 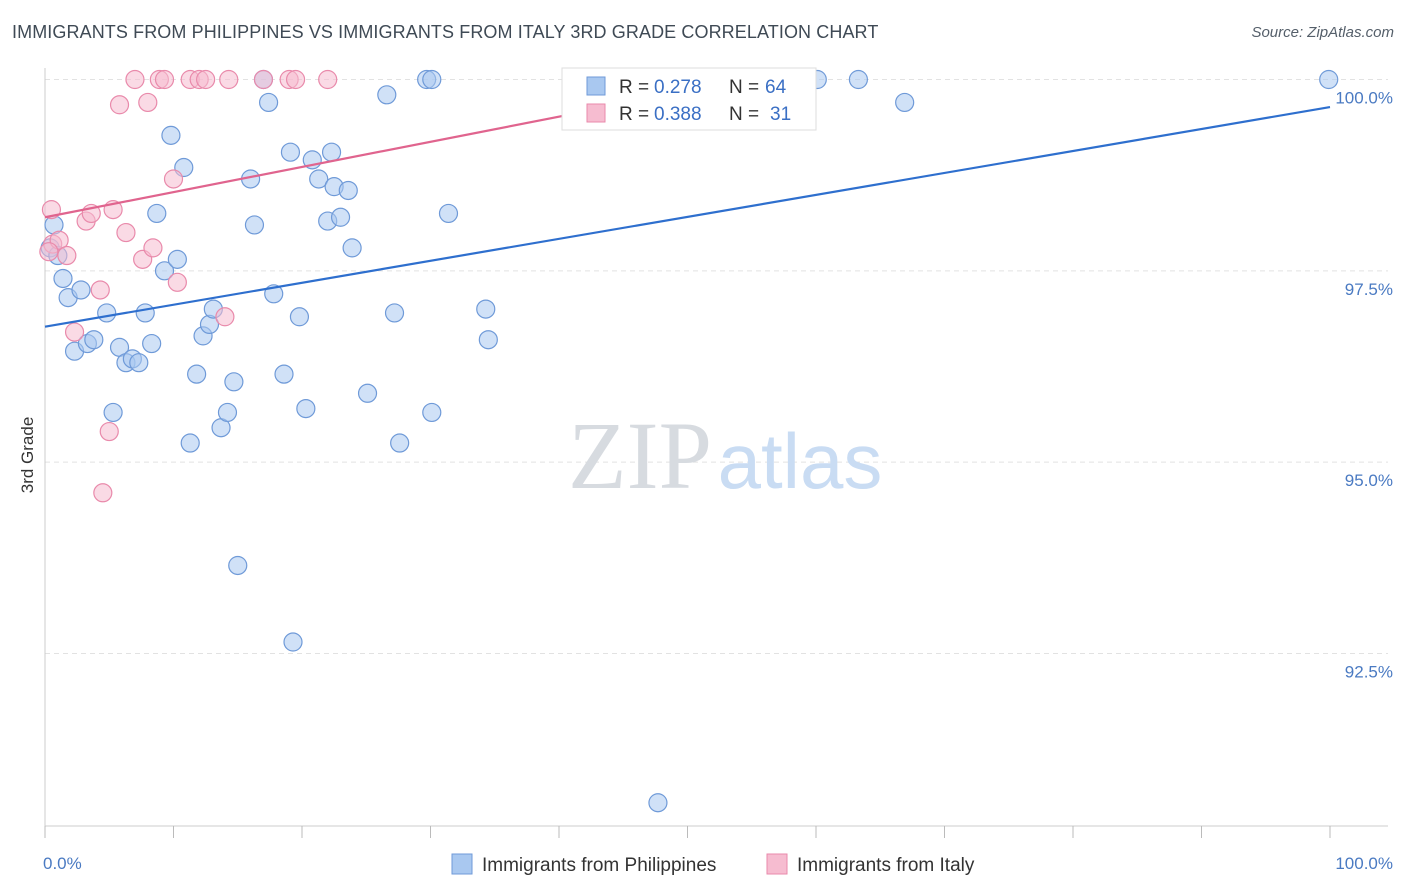 I want to click on watermark: ZIP atlas, so click(x=725, y=455).